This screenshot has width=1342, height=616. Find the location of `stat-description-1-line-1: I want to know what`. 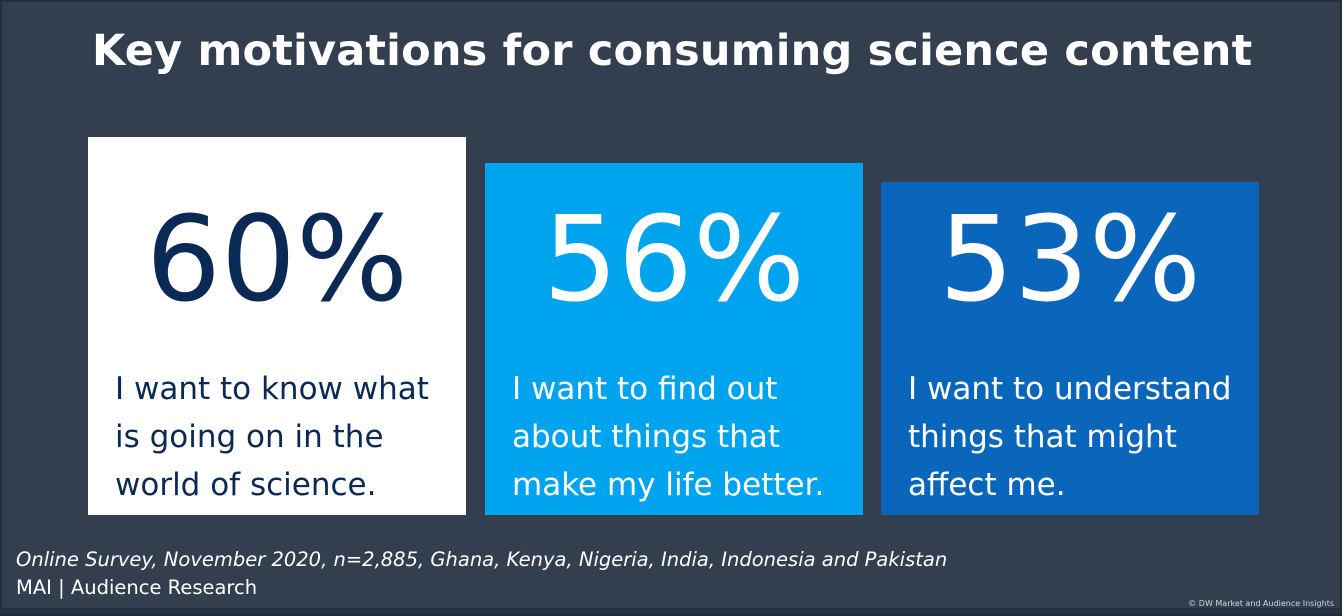

stat-description-1-line-1: I want to know what is located at coordinates (272, 389).